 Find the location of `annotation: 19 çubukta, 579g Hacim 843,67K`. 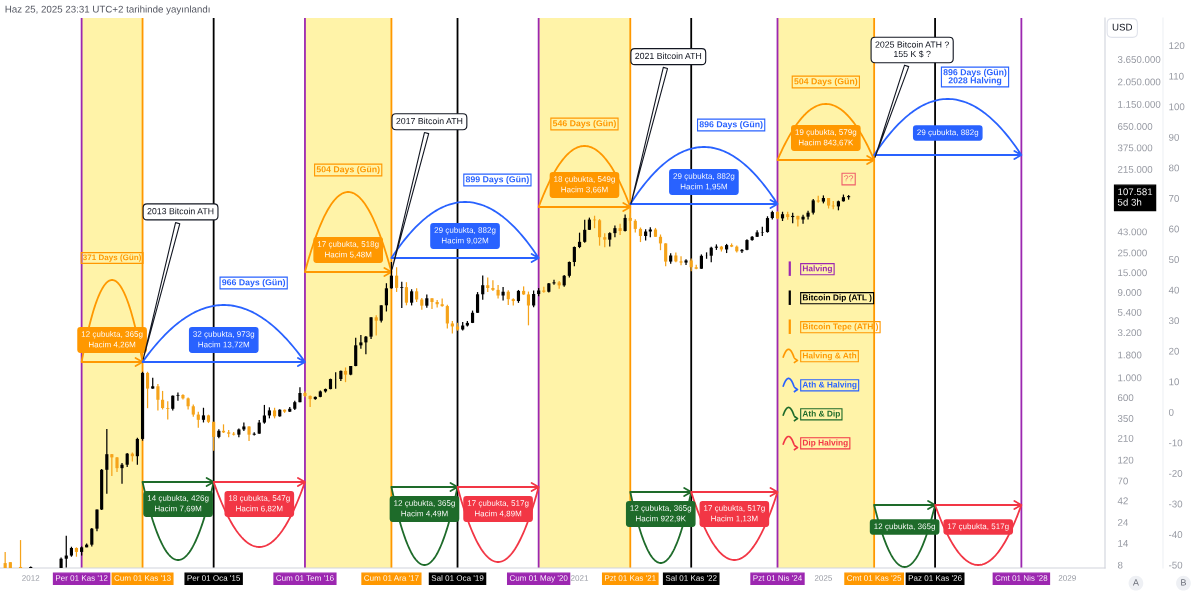

annotation: 19 çubukta, 579g Hacim 843,67K is located at coordinates (826, 138).